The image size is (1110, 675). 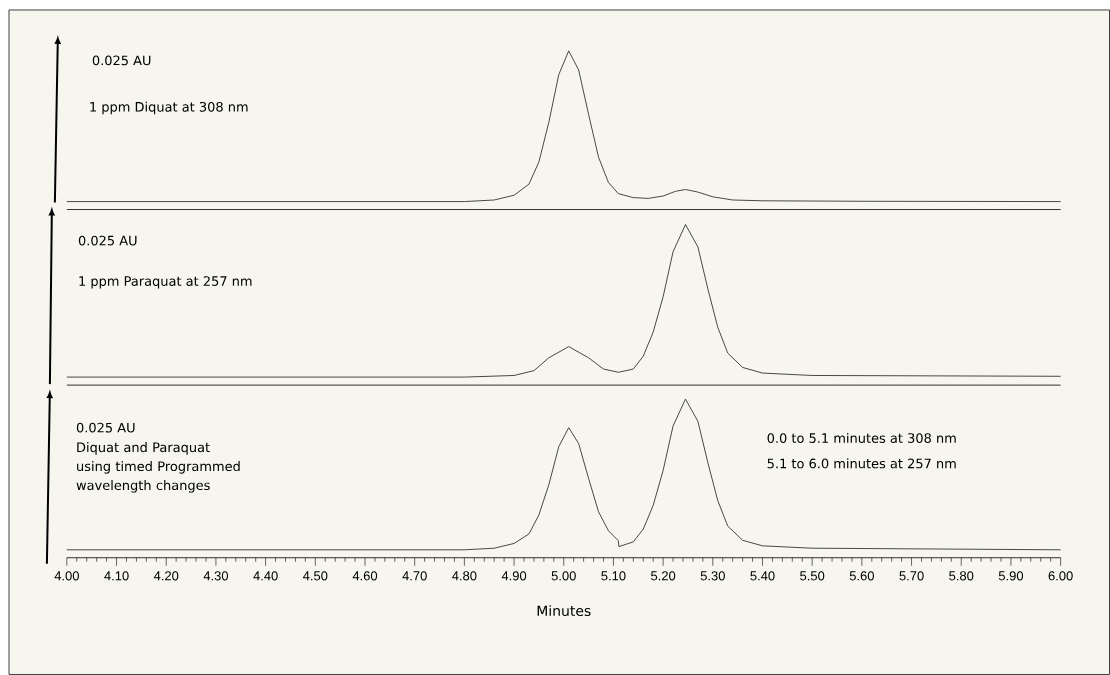 I want to click on x-tick-label: 5.30, so click(x=712, y=576).